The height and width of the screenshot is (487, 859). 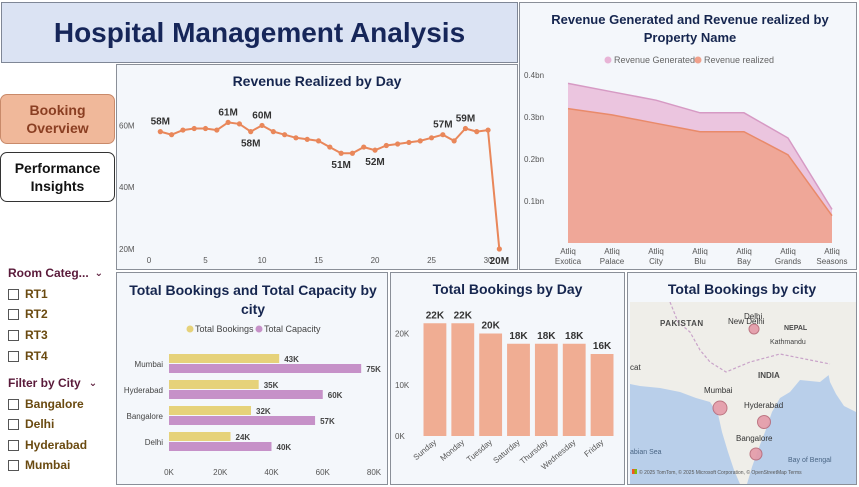 What do you see at coordinates (634, 471) in the screenshot?
I see `microsoft-logo-icon` at bounding box center [634, 471].